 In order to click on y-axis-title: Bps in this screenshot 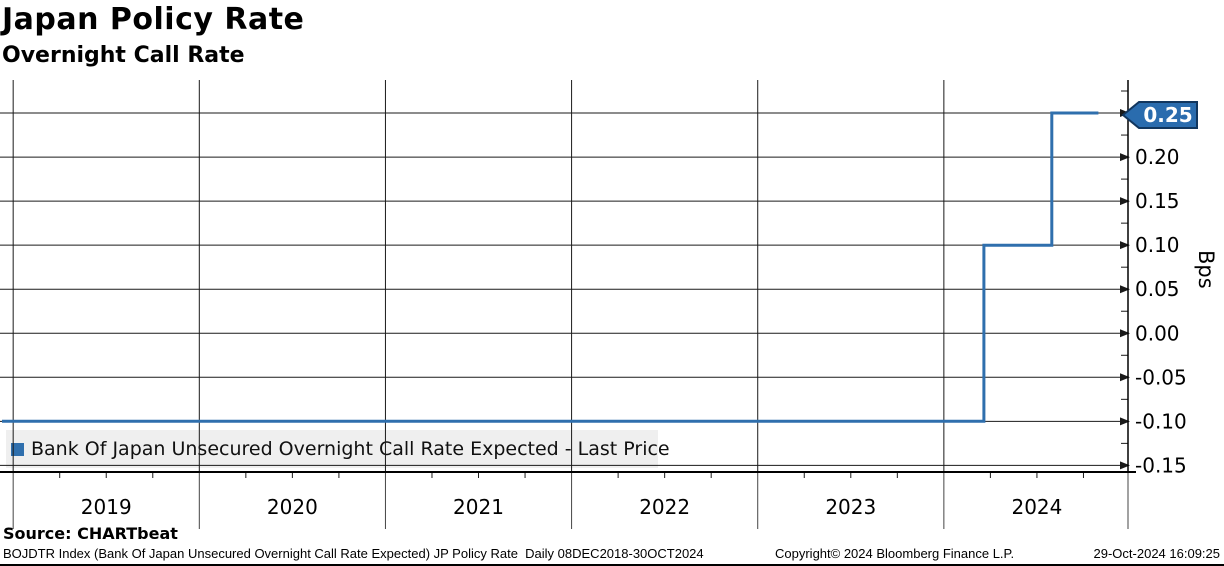, I will do `click(1206, 269)`.